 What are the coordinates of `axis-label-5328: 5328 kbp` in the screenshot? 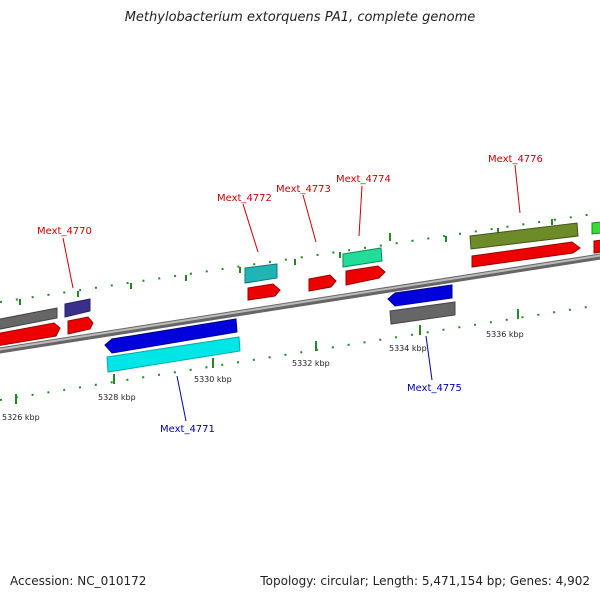 It's located at (117, 397).